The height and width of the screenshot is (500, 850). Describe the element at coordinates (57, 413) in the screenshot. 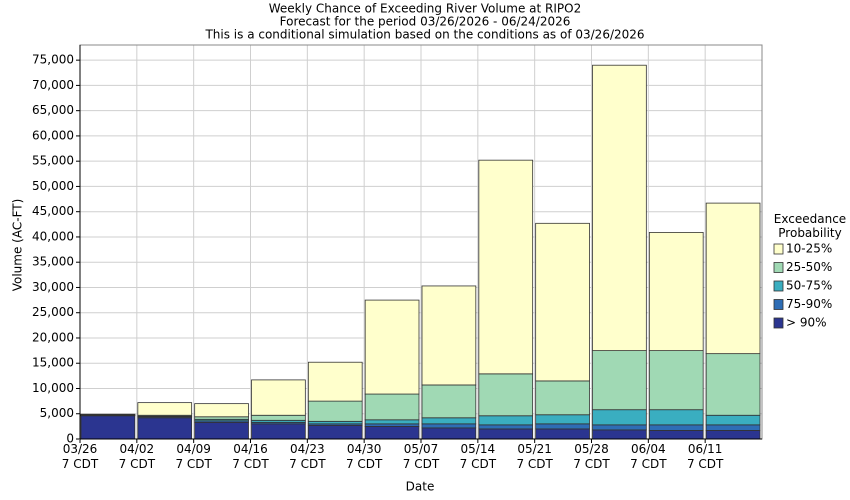

I see `y-tick-label: 5,000` at that location.